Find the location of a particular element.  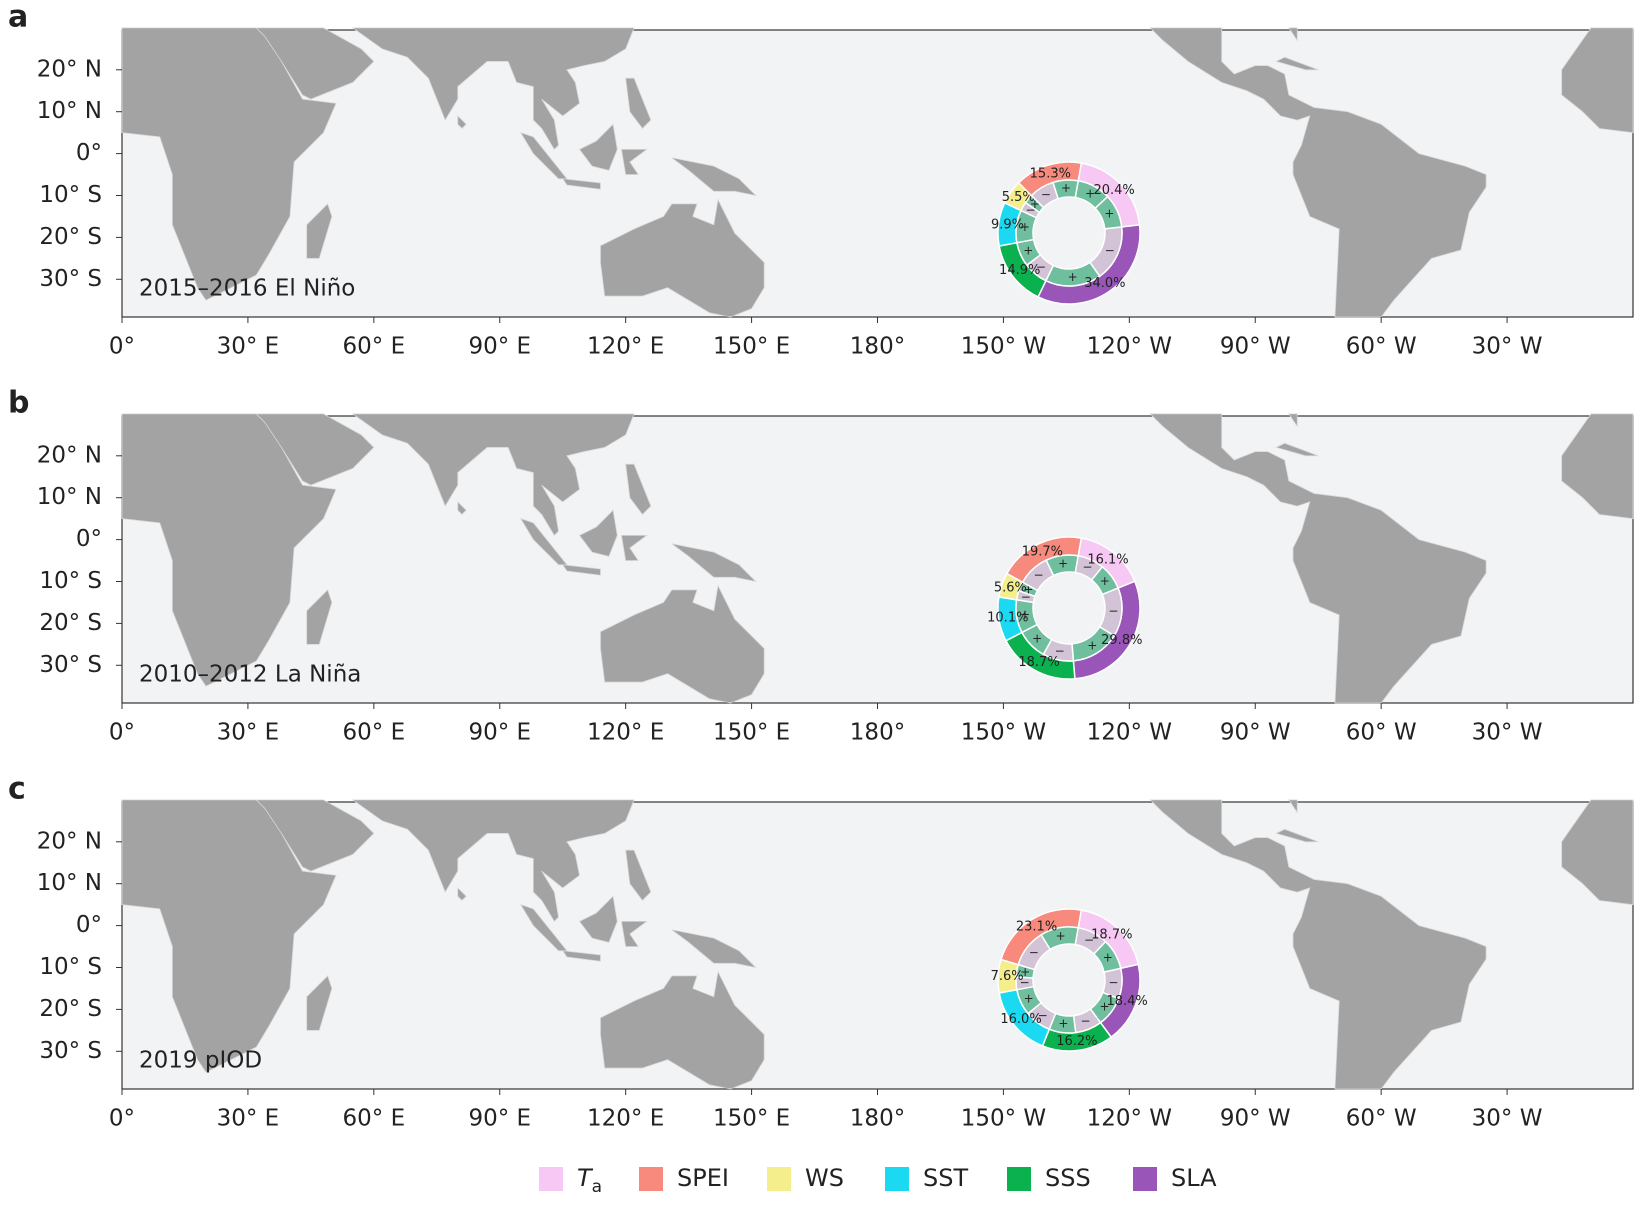

legend-label: Ta is located at coordinates (589, 1180).